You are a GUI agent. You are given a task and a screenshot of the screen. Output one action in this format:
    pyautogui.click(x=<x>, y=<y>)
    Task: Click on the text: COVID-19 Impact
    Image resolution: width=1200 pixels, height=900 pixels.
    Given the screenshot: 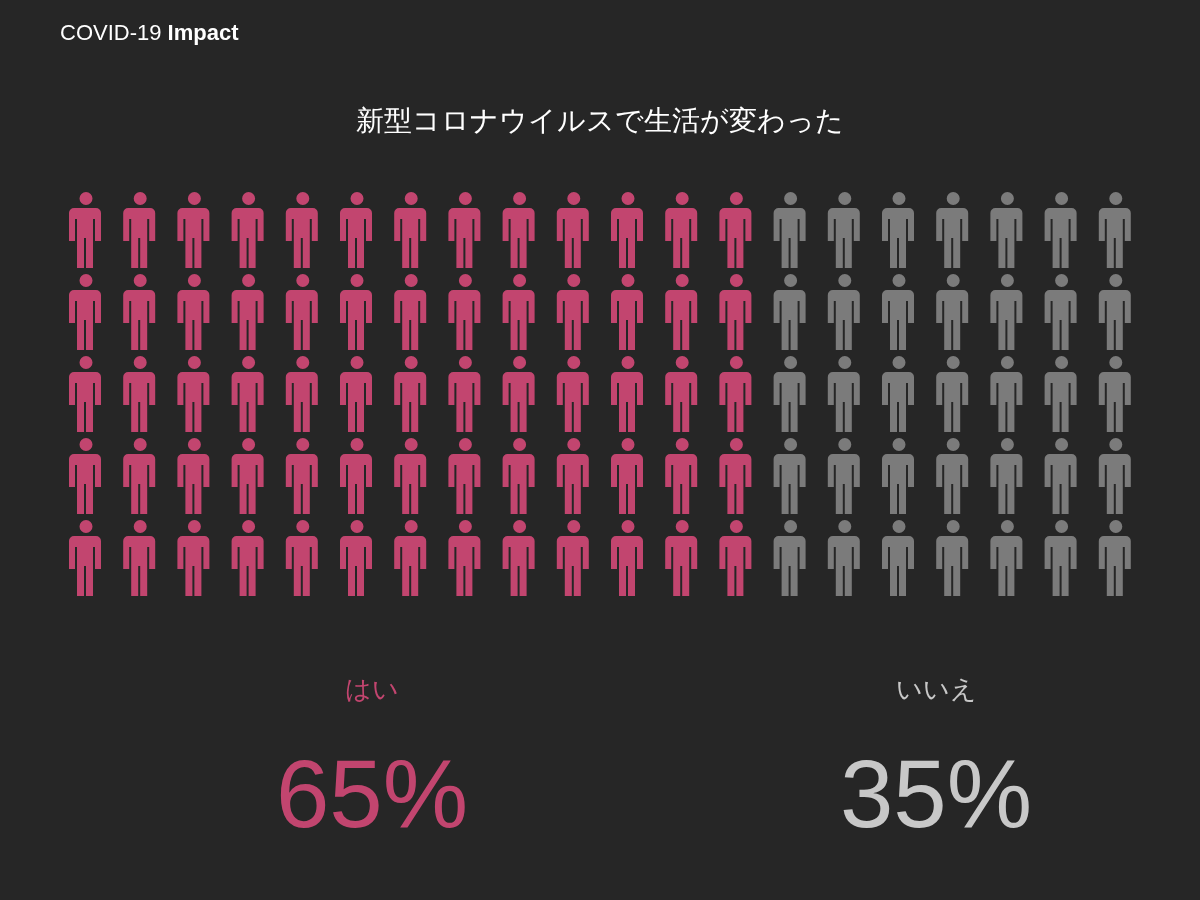 What is the action you would take?
    pyautogui.click(x=150, y=32)
    